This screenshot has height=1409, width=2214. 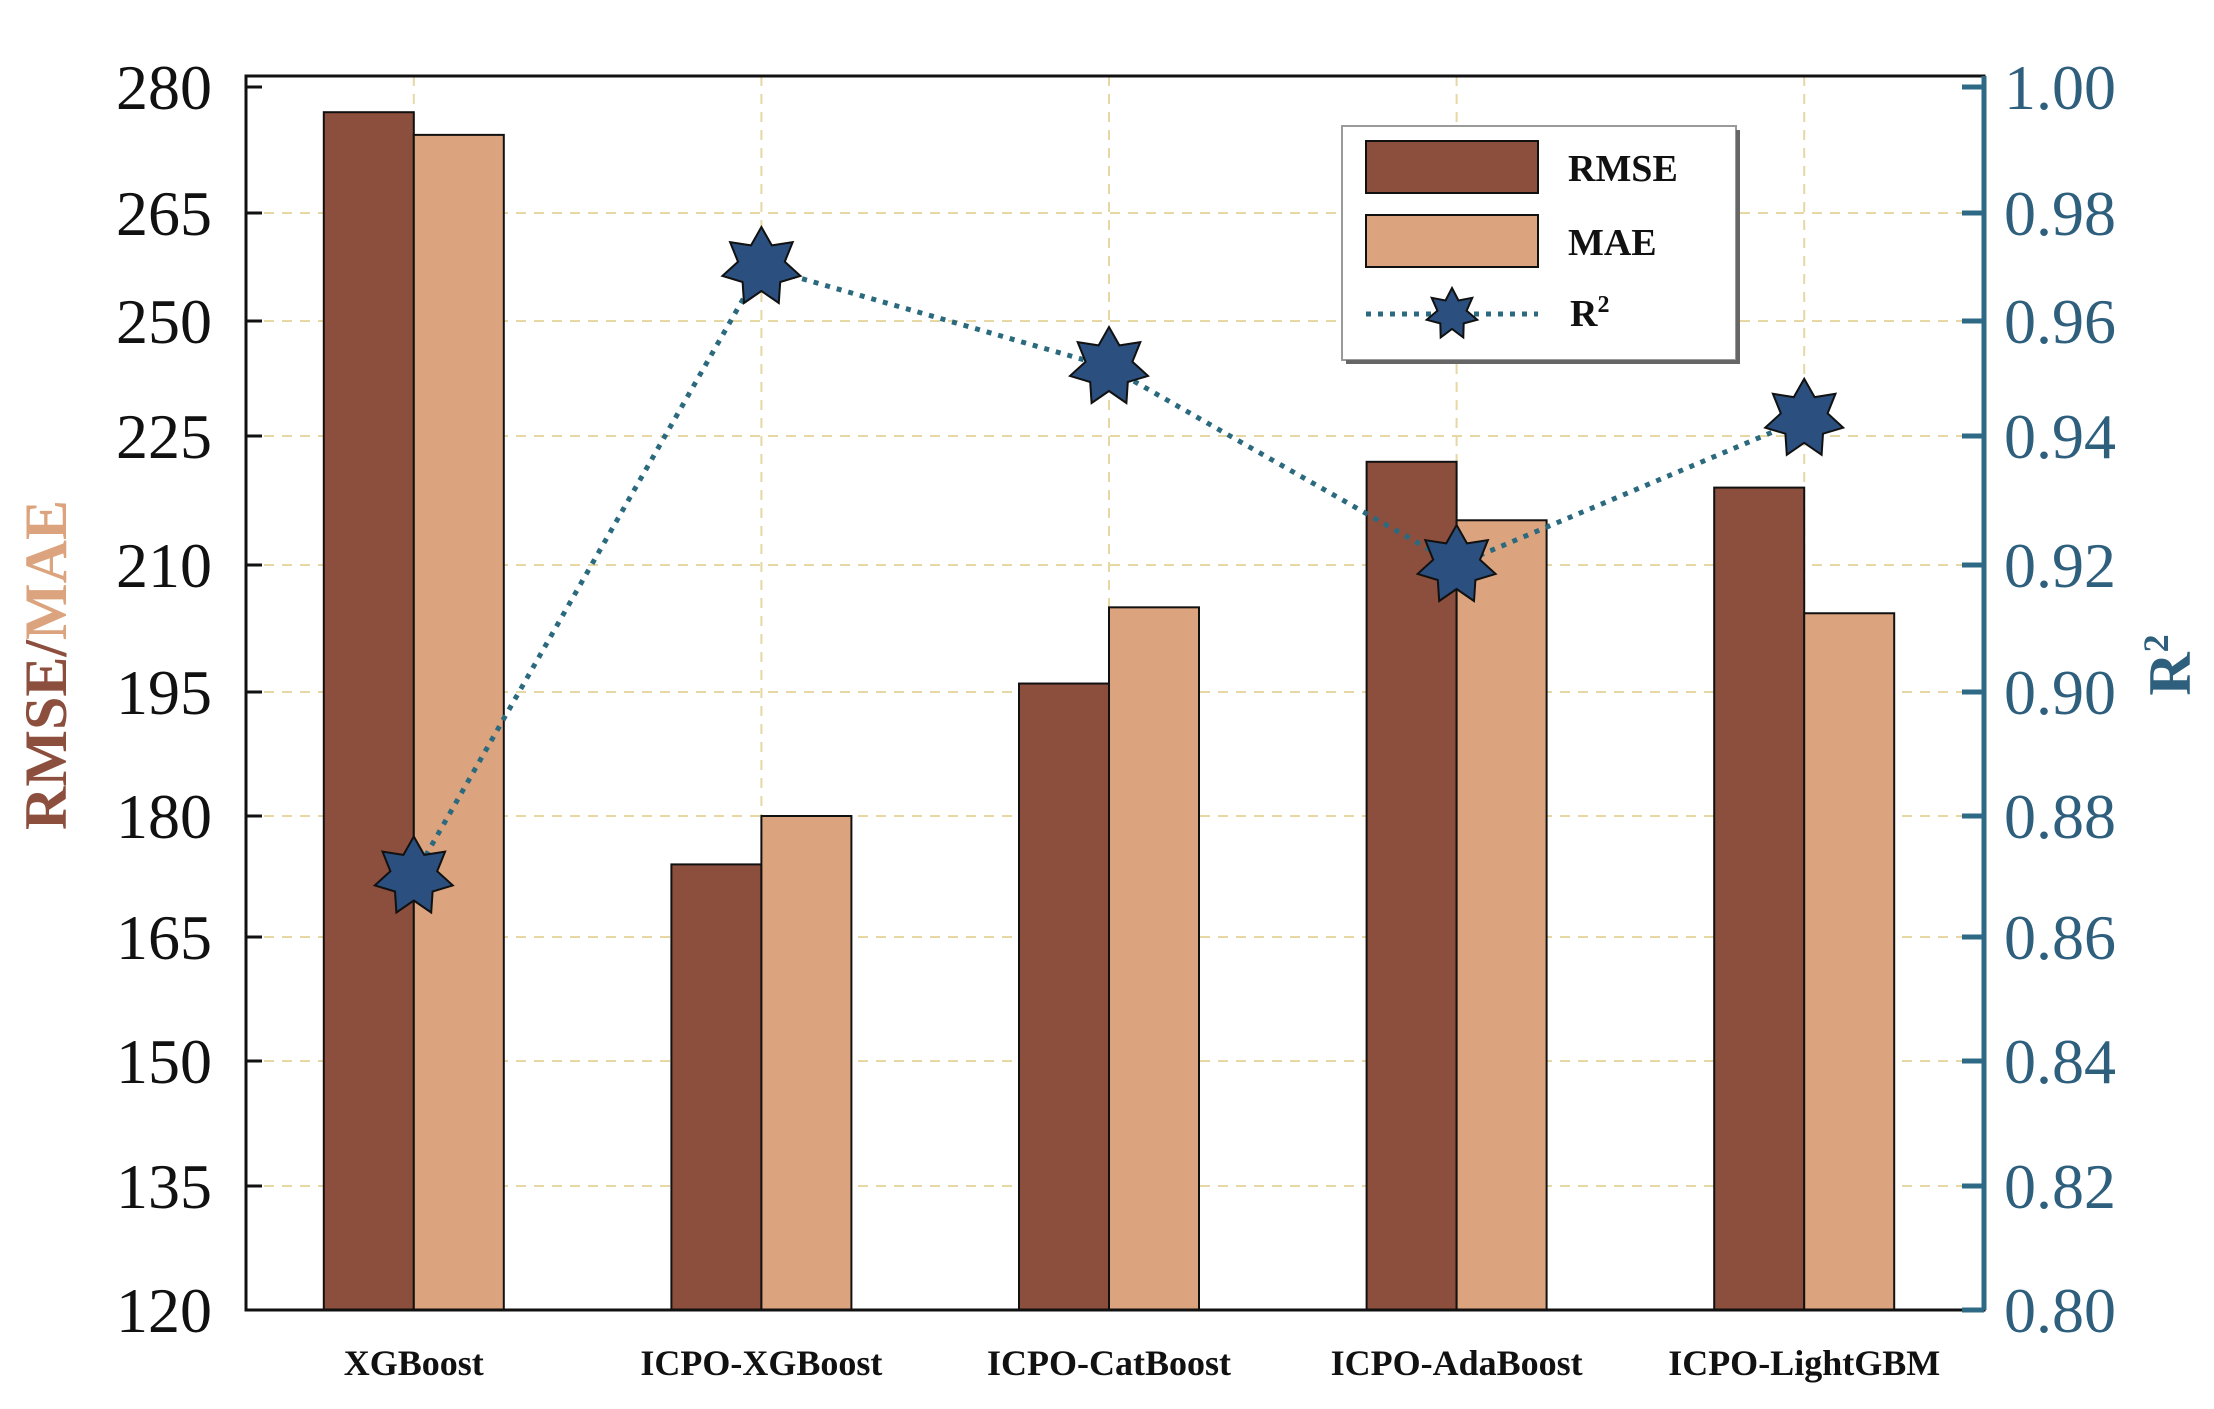 I want to click on right-tick-label: 0.98, so click(x=2060, y=213).